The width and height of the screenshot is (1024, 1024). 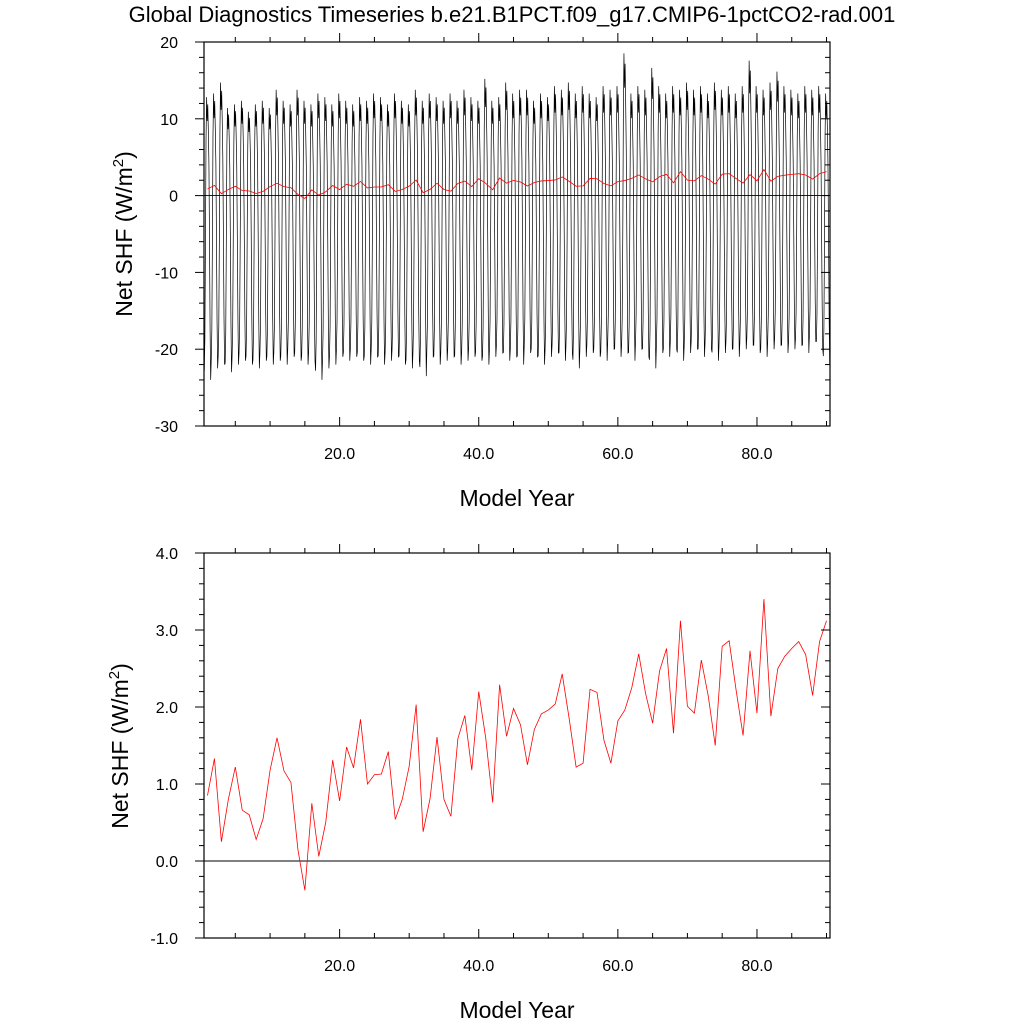 What do you see at coordinates (517, 184) in the screenshot?
I see `series-line-annual` at bounding box center [517, 184].